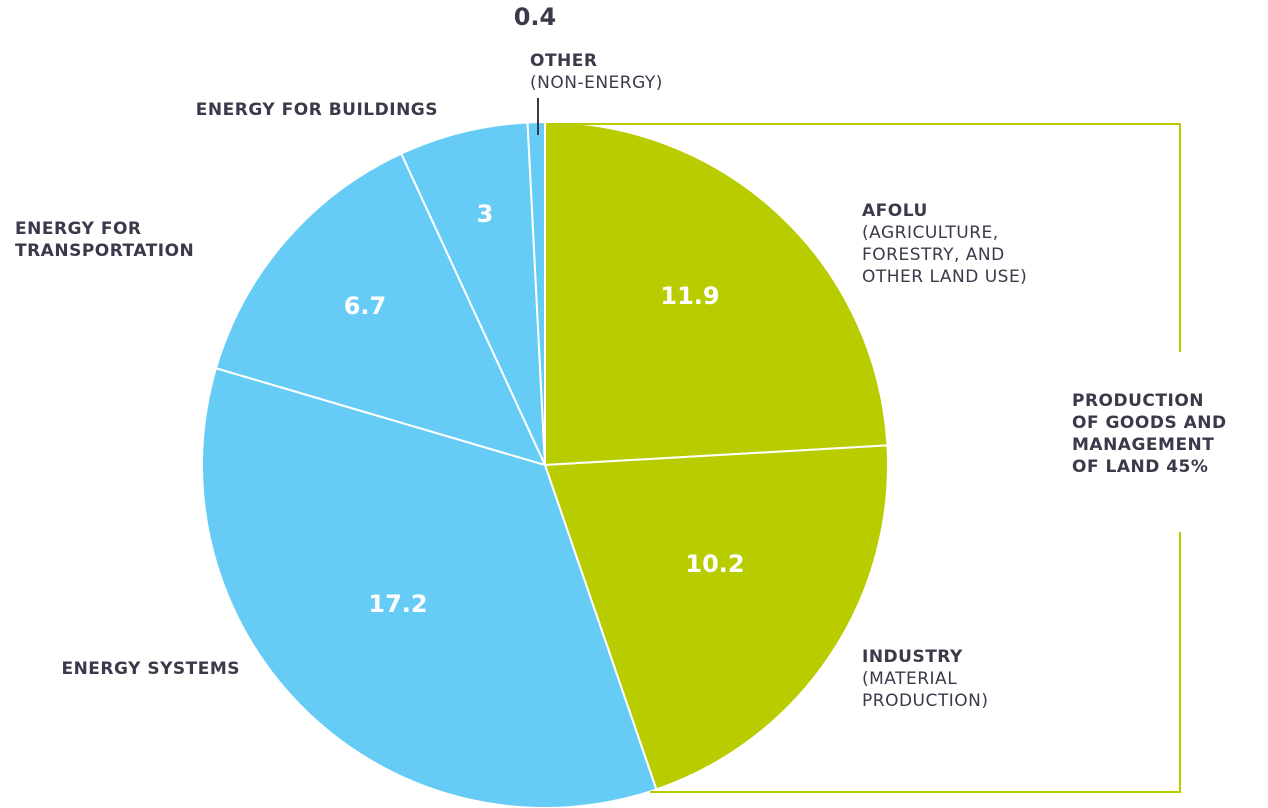 This screenshot has height=808, width=1268. What do you see at coordinates (105, 240) in the screenshot?
I see `category-name: ENERGY FOR TRANSPORTATION` at bounding box center [105, 240].